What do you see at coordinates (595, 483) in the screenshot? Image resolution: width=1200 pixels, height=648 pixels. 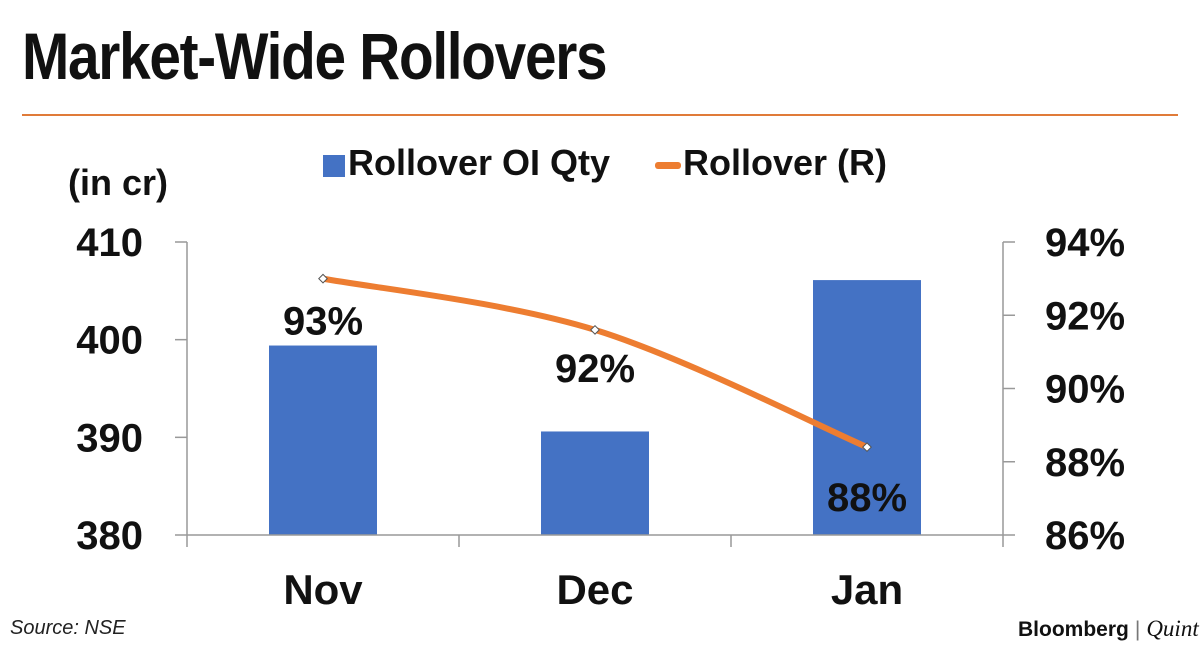 I see `bar-dec` at bounding box center [595, 483].